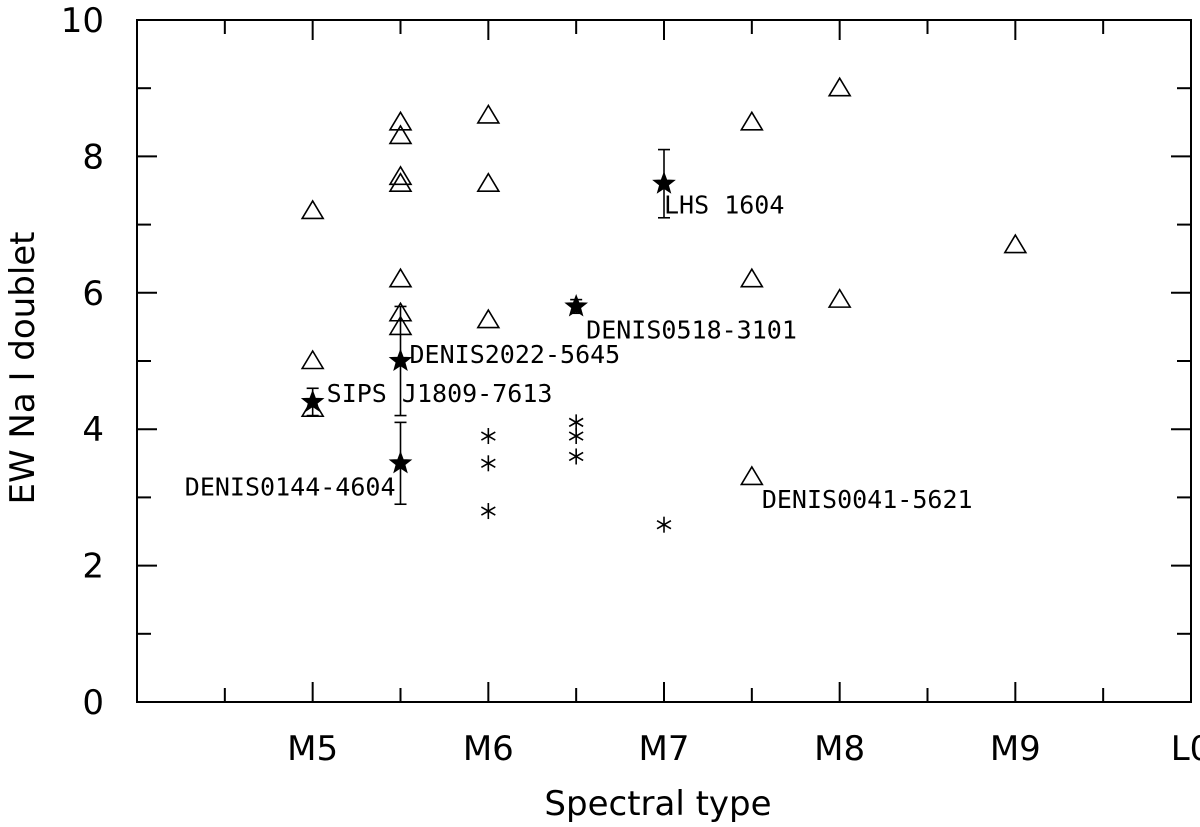  What do you see at coordinates (657, 804) in the screenshot?
I see `x-axis-title: Spectral type` at bounding box center [657, 804].